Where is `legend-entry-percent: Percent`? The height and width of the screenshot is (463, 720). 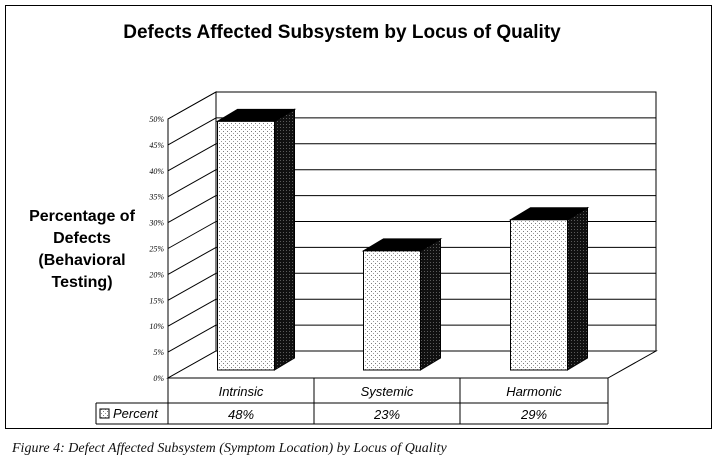 legend-entry-percent: Percent is located at coordinates (136, 413).